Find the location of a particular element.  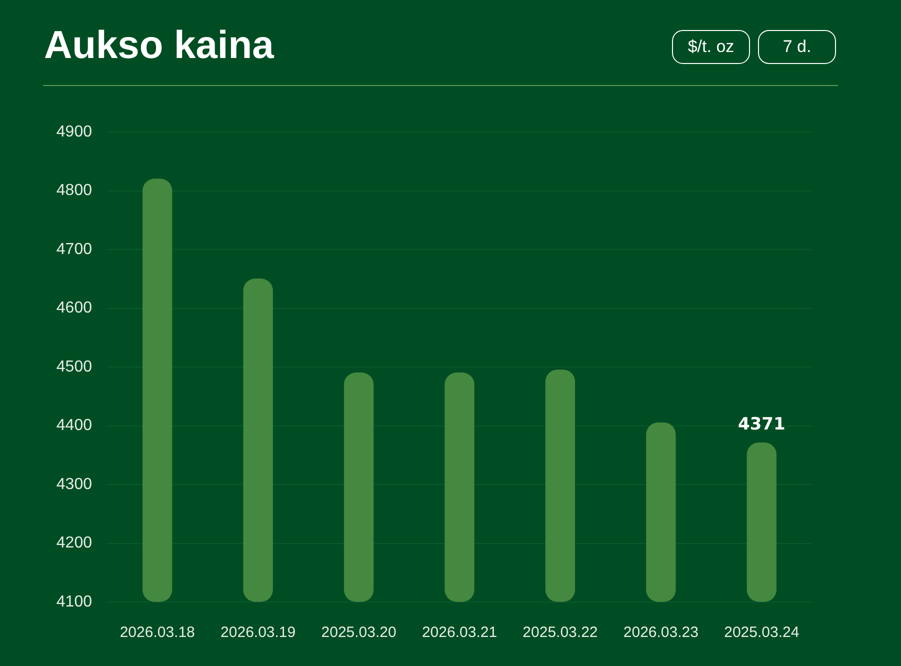

y-tick-label: 4900 is located at coordinates (74, 131).